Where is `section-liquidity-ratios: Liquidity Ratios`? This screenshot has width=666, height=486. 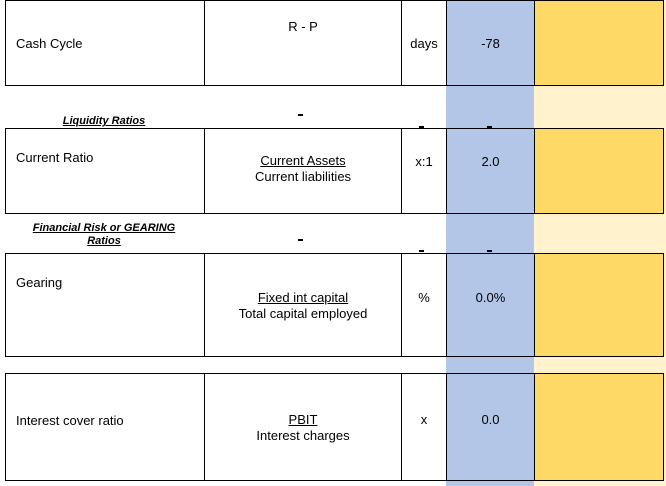 section-liquidity-ratios: Liquidity Ratios is located at coordinates (104, 121).